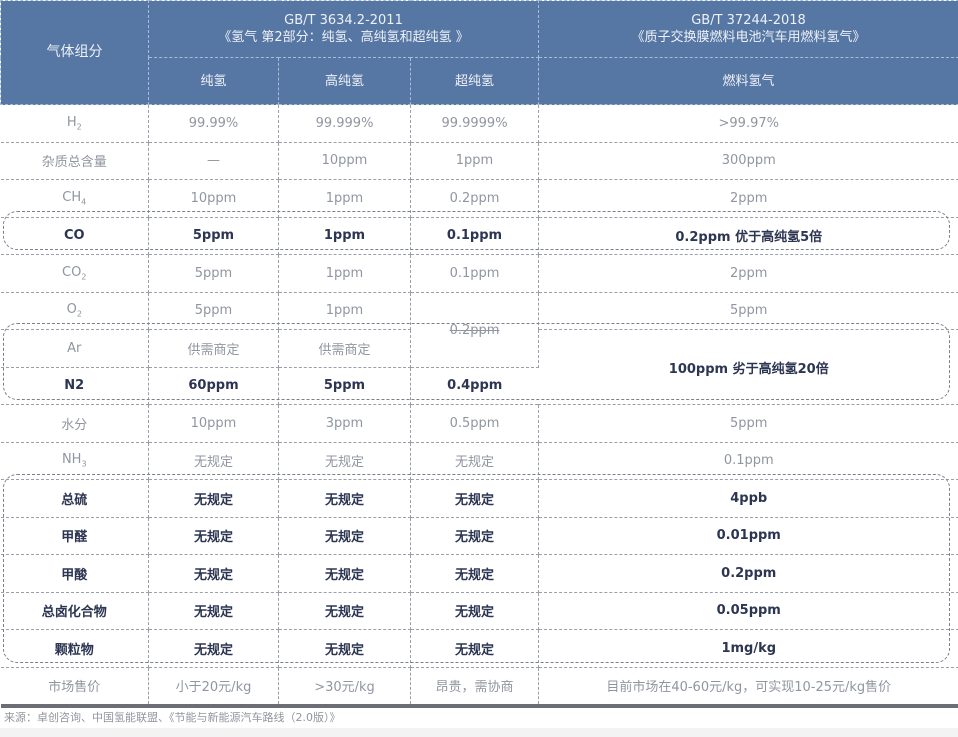  I want to click on value-text: 0.05ppm, so click(748, 611).